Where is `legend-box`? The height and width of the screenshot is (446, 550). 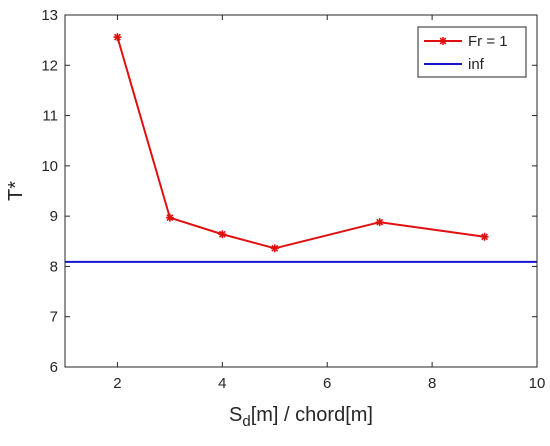
legend-box is located at coordinates (472, 52).